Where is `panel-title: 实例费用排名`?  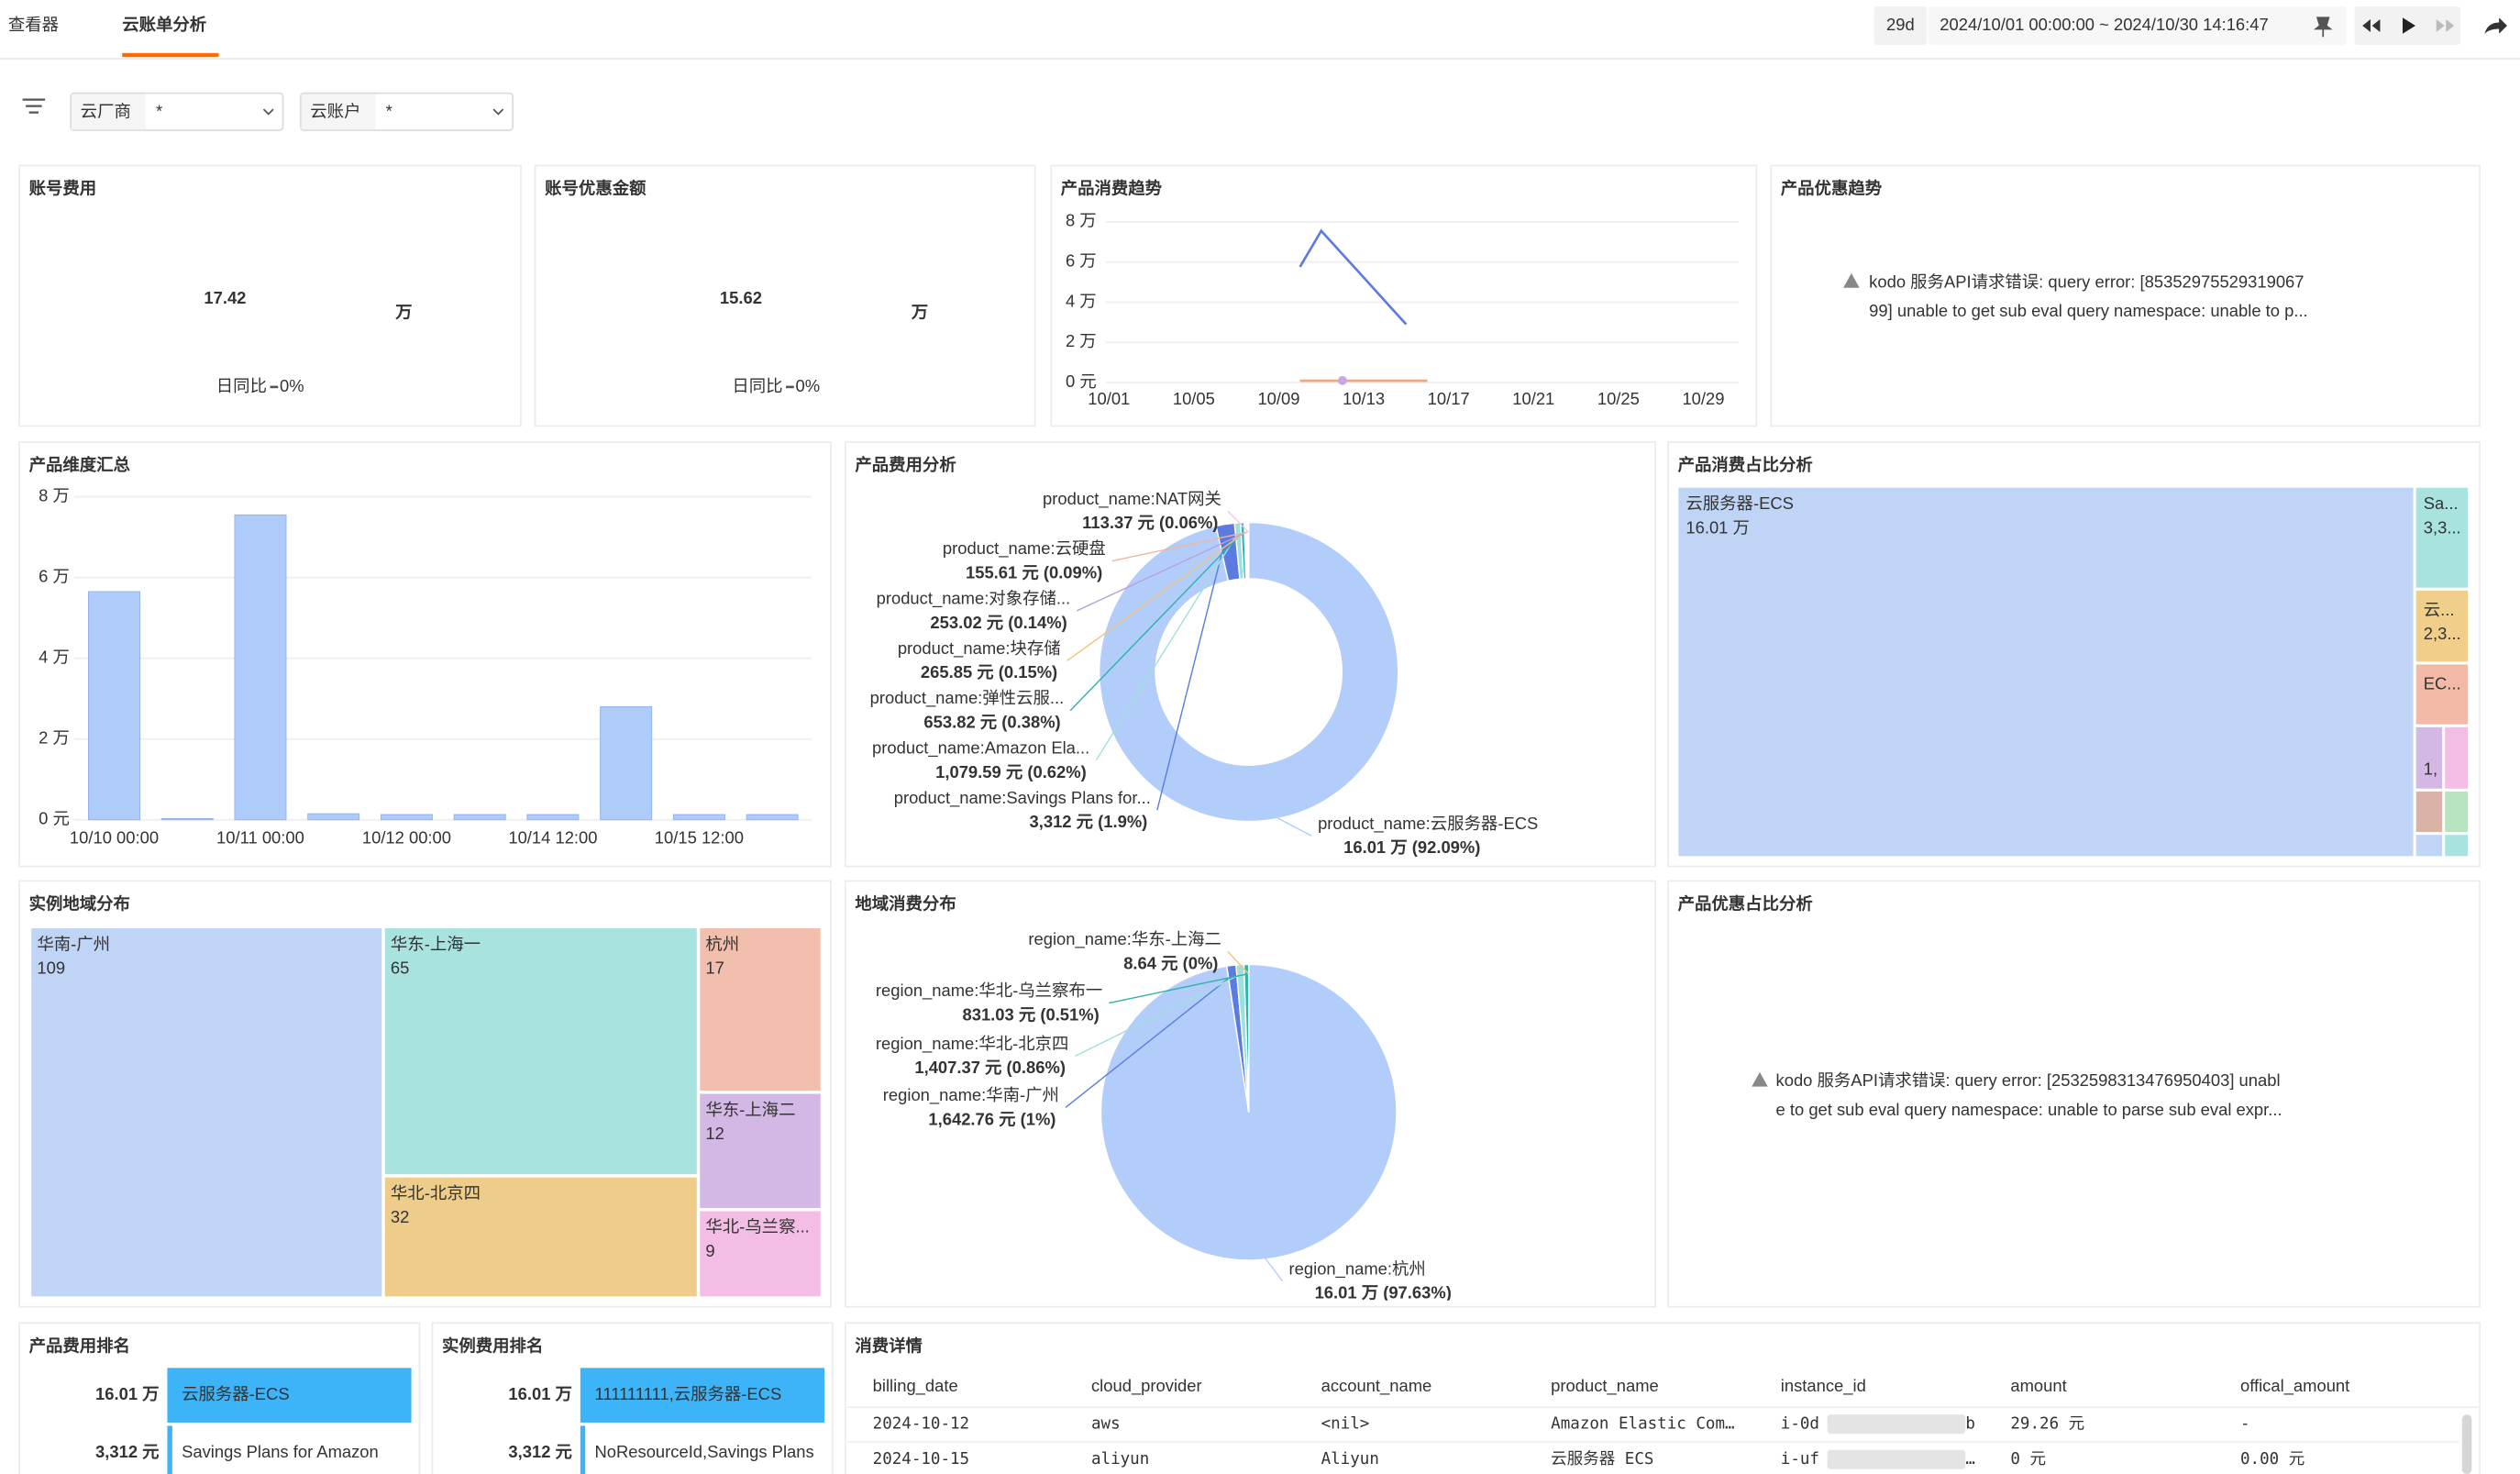
panel-title: 实例费用排名 is located at coordinates (492, 1345).